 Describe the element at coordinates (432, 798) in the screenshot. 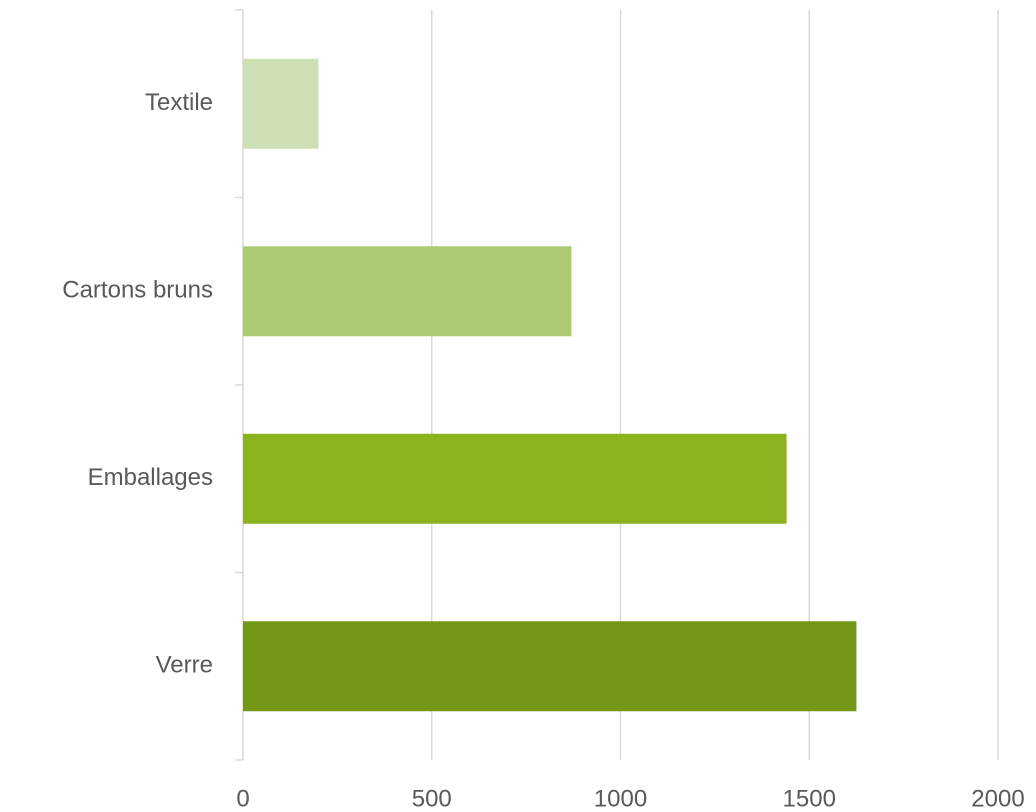

I see `x-tick-label: 500` at that location.